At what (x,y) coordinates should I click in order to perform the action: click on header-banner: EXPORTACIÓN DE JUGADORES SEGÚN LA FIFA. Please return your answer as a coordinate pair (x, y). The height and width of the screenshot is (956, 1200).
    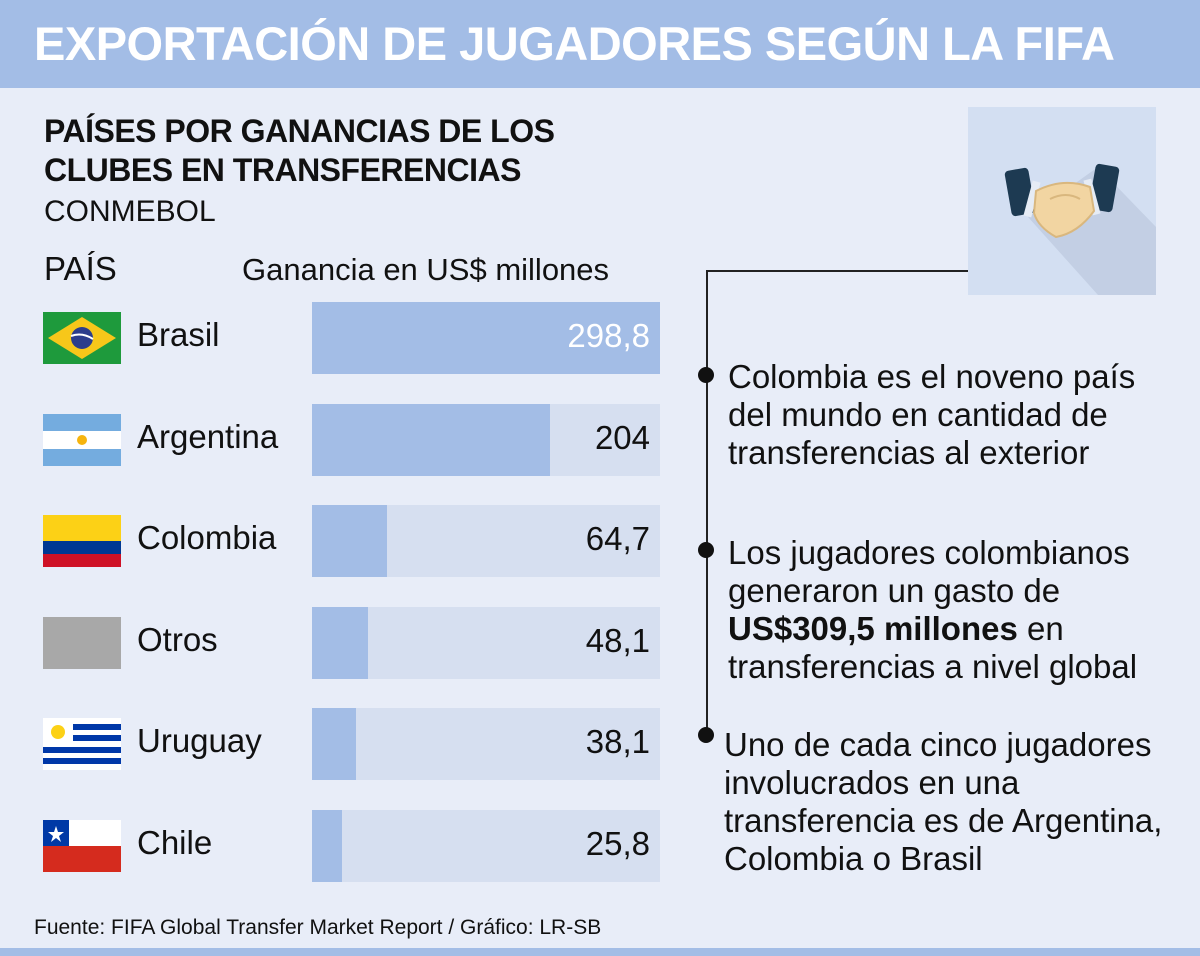
    Looking at the image, I should click on (600, 44).